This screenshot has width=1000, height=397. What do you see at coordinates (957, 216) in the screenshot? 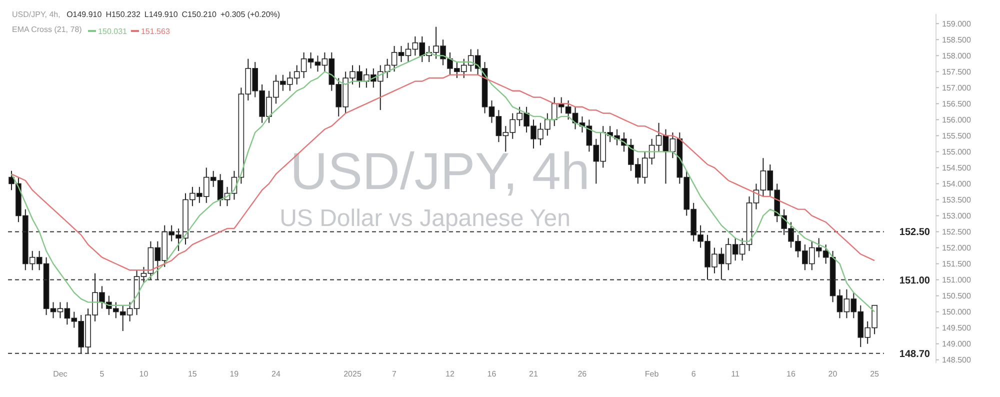
I see `y-tick-label: 153.000` at bounding box center [957, 216].